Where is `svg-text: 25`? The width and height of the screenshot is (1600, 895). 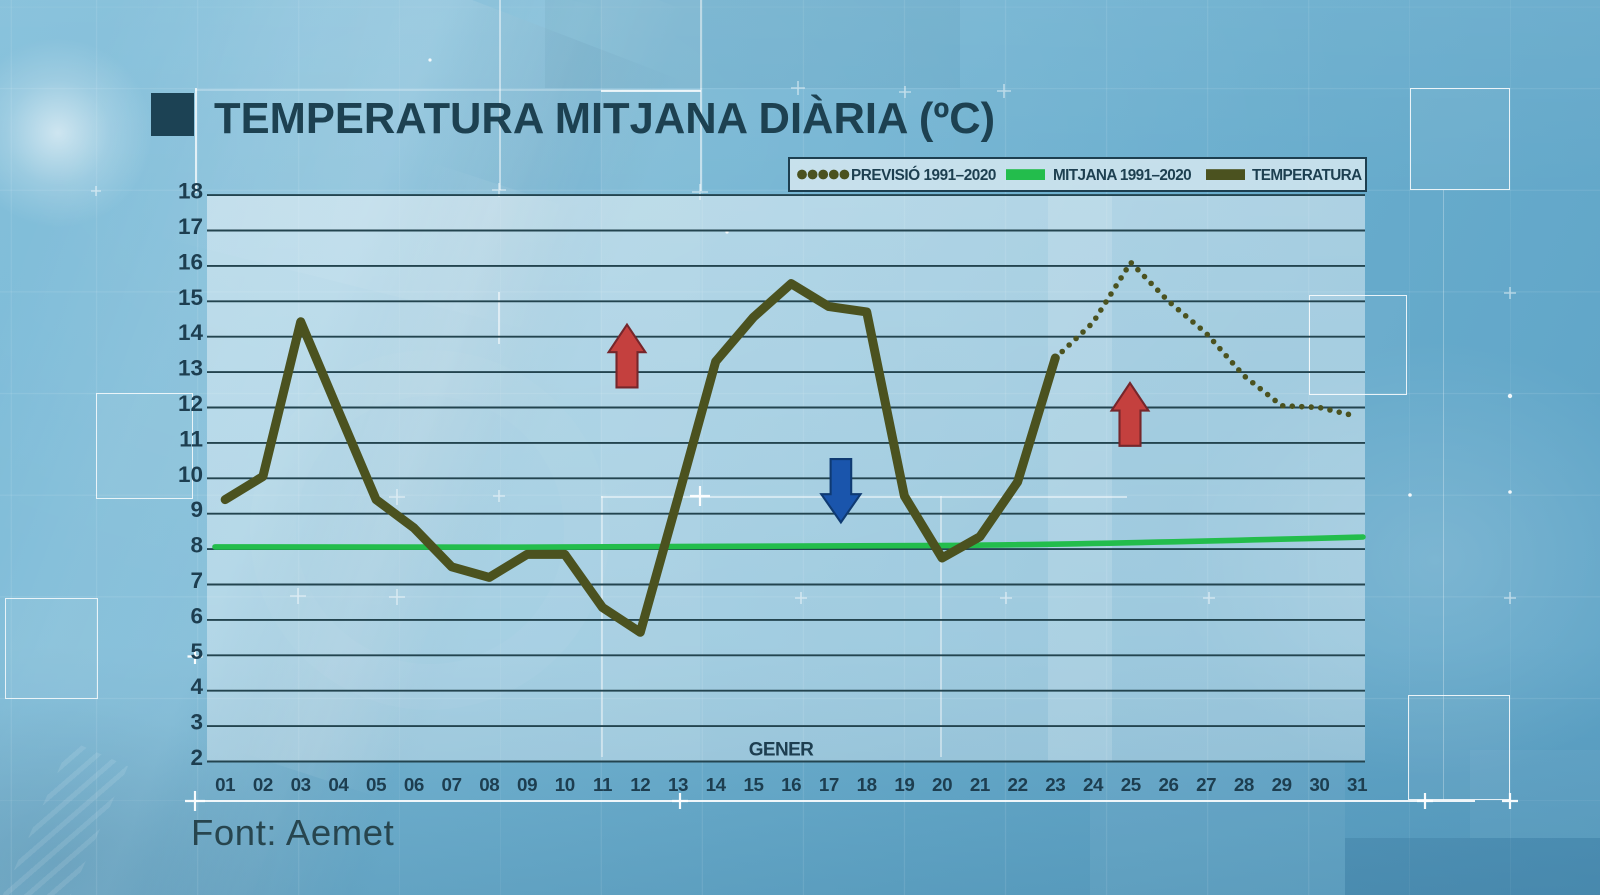
svg-text: 25 is located at coordinates (1131, 784).